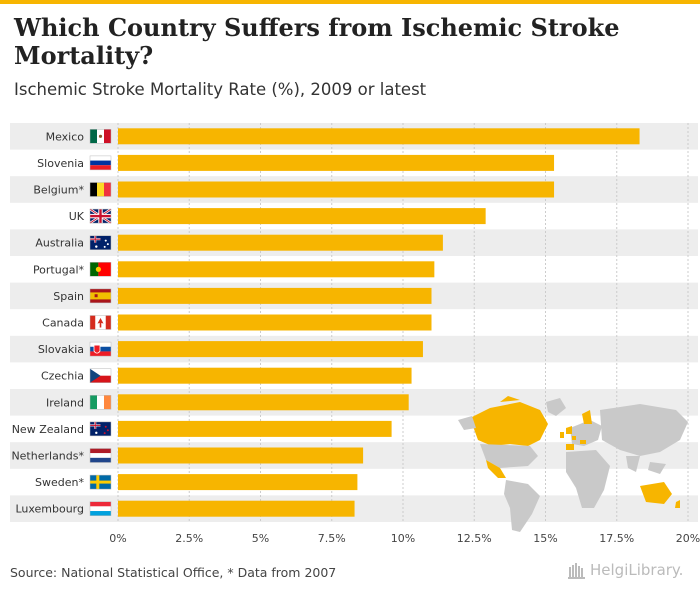 The width and height of the screenshot is (700, 596). I want to click on x-tick-label: 15%, so click(545, 538).